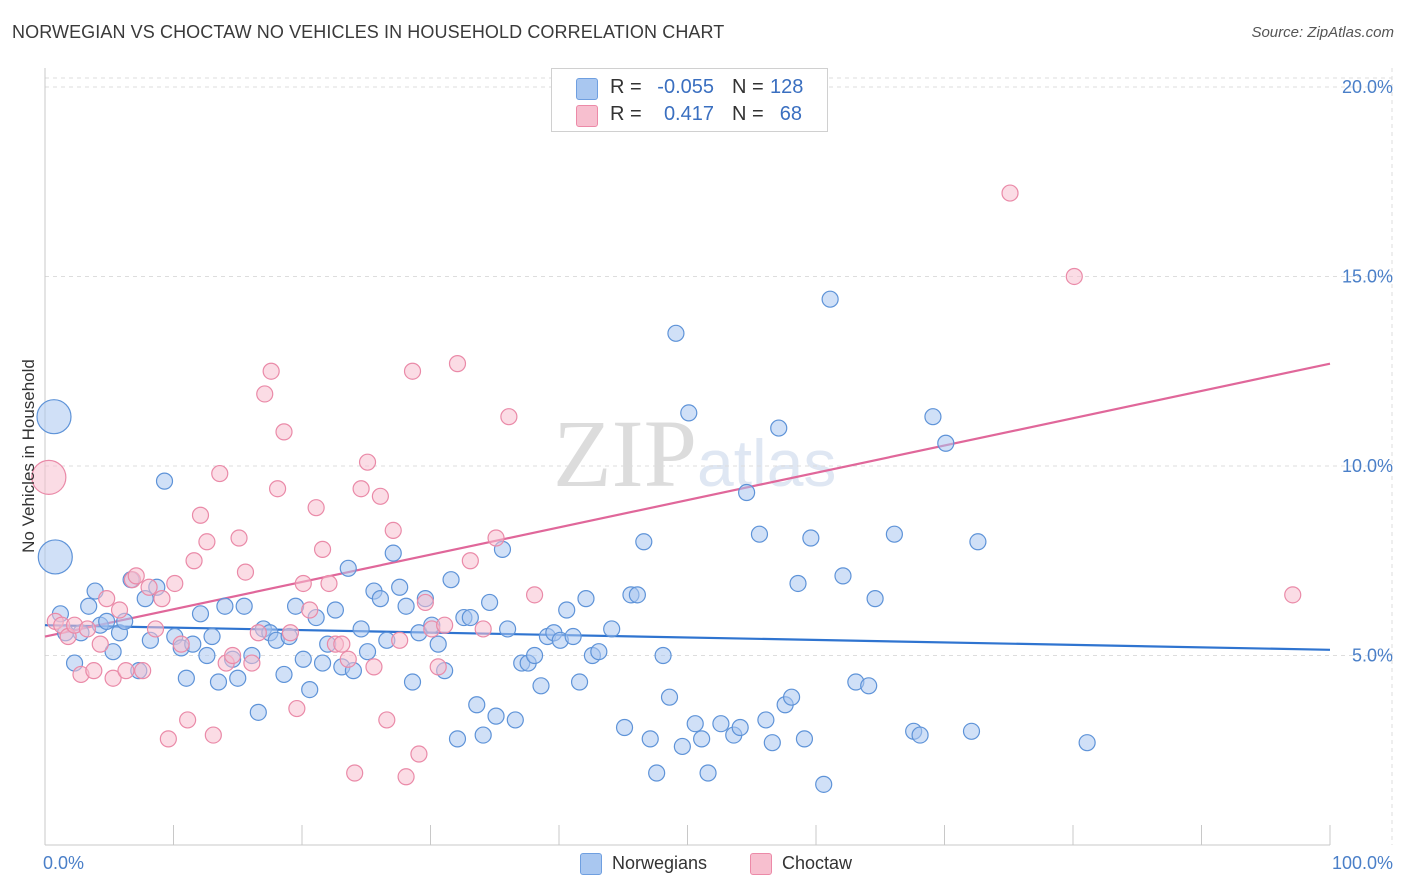 The height and width of the screenshot is (892, 1406). I want to click on legend-label-choctaw: Choctaw, so click(817, 863).